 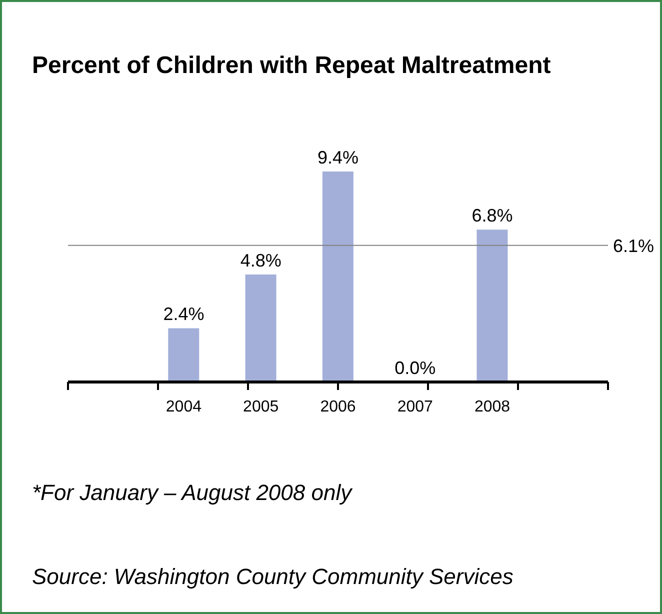 I want to click on x-tick-label: 2007, so click(x=415, y=407).